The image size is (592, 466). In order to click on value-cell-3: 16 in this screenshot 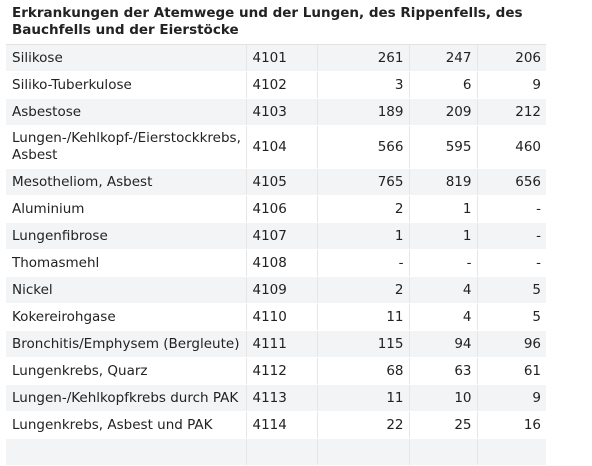, I will do `click(512, 425)`.